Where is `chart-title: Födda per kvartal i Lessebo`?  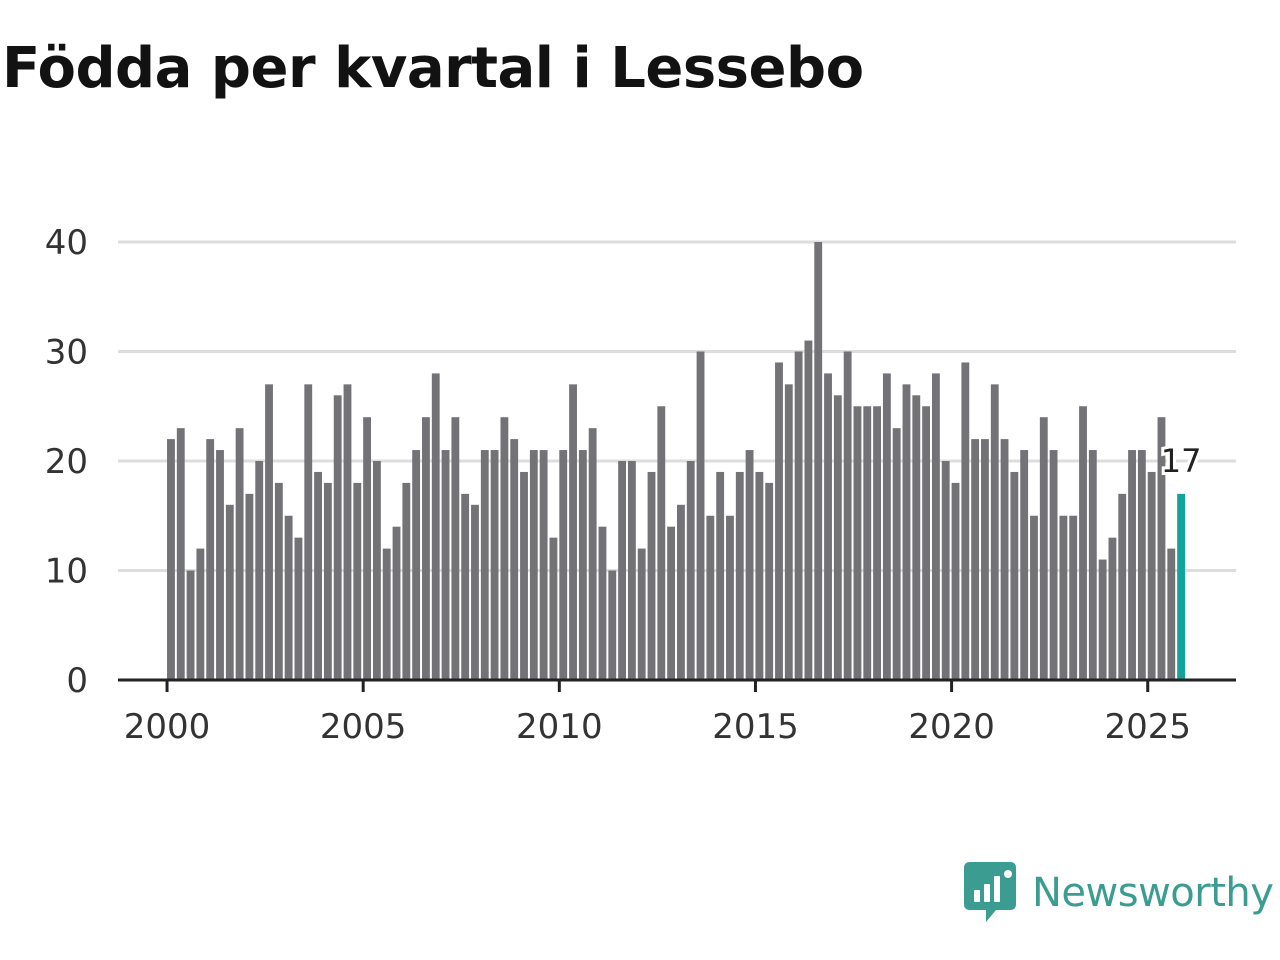
chart-title: Födda per kvartal i Lessebo is located at coordinates (433, 68).